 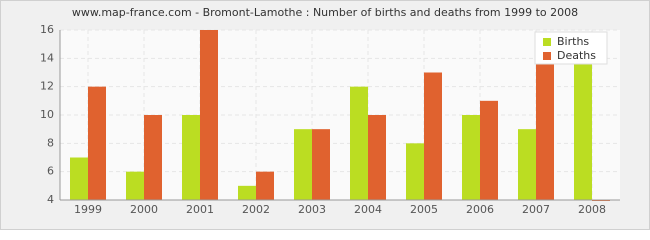 I want to click on y-tick-label: 10, so click(x=47, y=114).